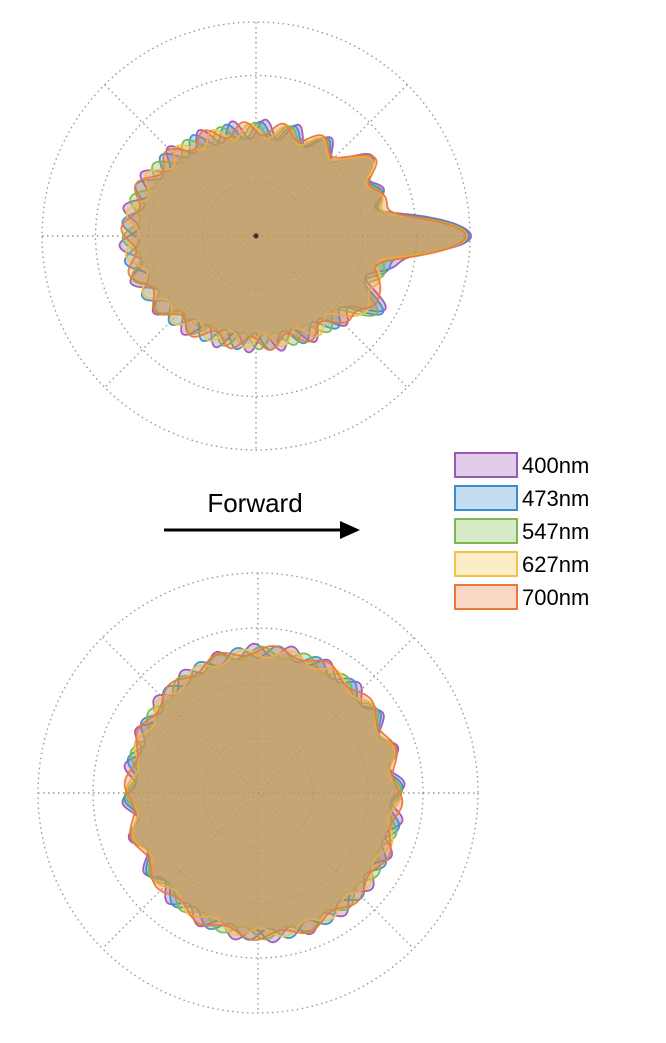 Image resolution: width=666 pixels, height=1043 pixels. Describe the element at coordinates (486, 465) in the screenshot. I see `legend-swatch-400nm` at that location.